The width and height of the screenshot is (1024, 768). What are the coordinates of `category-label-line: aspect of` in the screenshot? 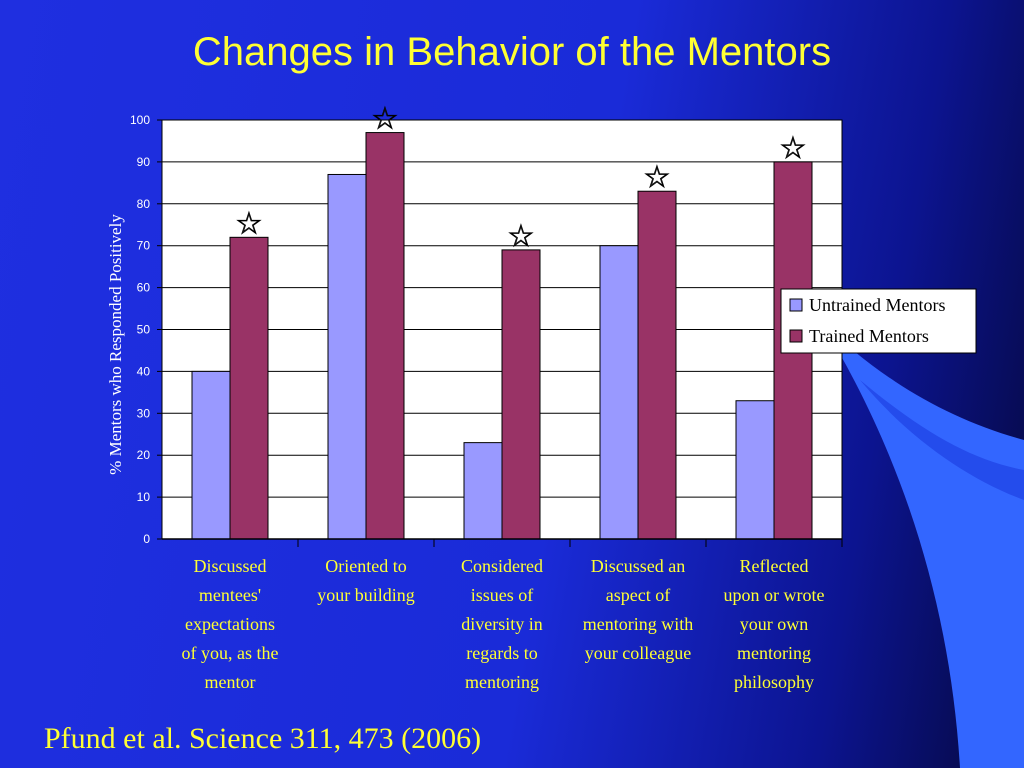 It's located at (638, 595).